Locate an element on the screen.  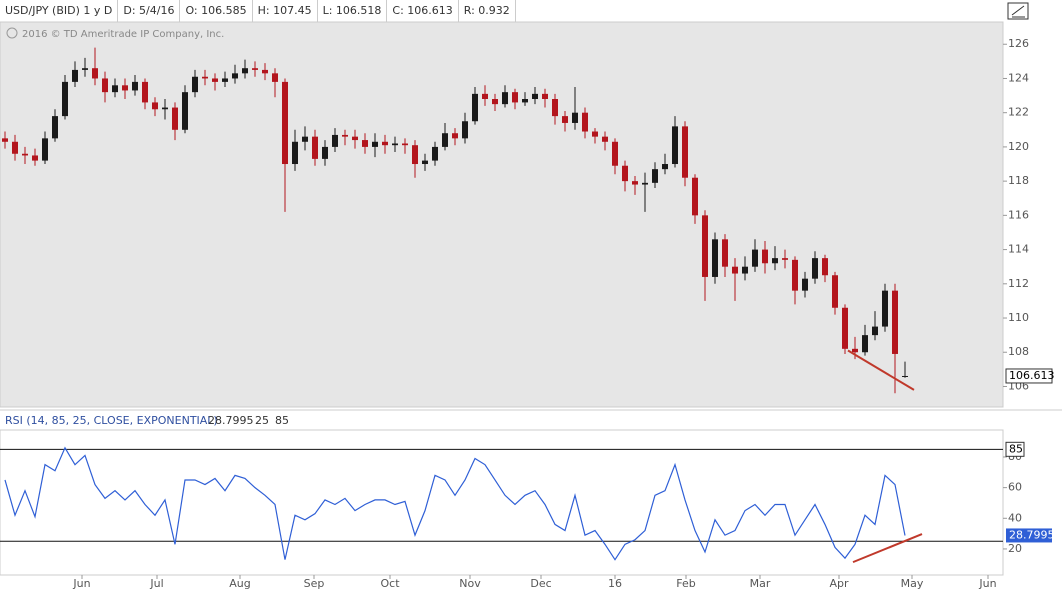
x-tick-label: Apr is located at coordinates (839, 583).